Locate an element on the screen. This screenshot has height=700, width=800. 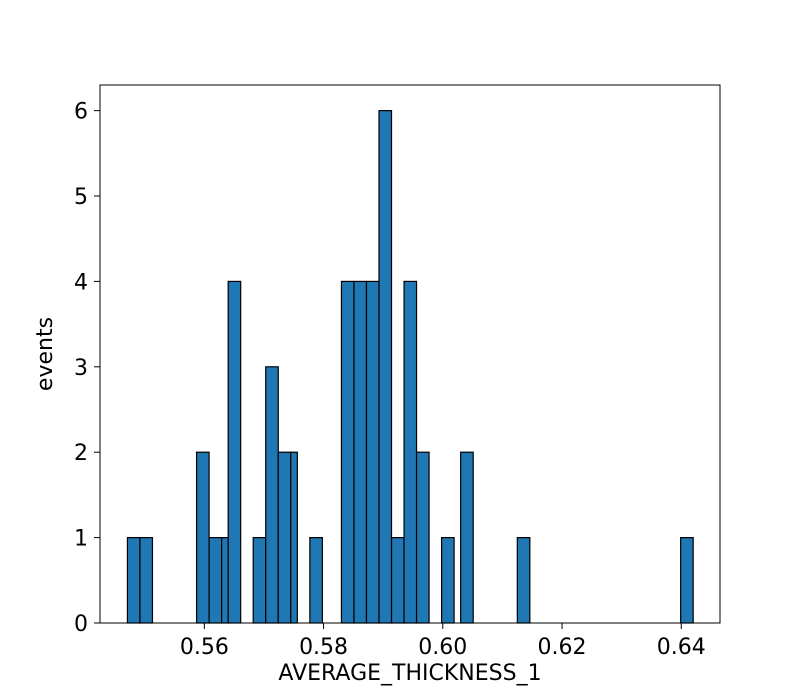
y-tick-label: 3 is located at coordinates (81, 368).